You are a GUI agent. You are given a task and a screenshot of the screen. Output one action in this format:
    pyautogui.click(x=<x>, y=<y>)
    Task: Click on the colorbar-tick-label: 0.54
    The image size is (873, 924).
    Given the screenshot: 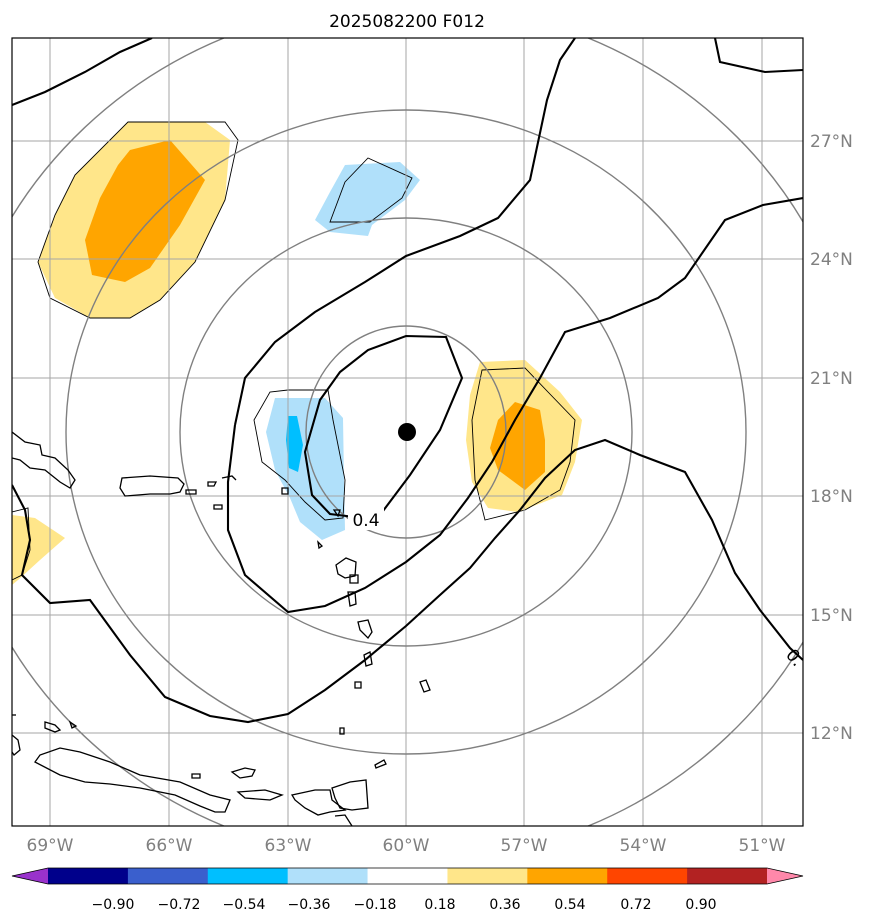 What is the action you would take?
    pyautogui.click(x=569, y=905)
    